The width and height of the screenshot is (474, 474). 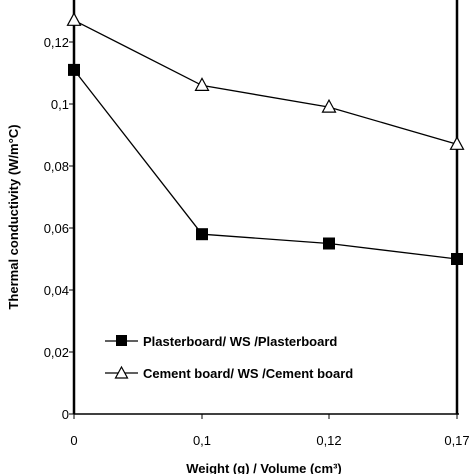 I want to click on legend-label-plasterboard: Plasterboard/ WS /Plasterboard, so click(x=240, y=341).